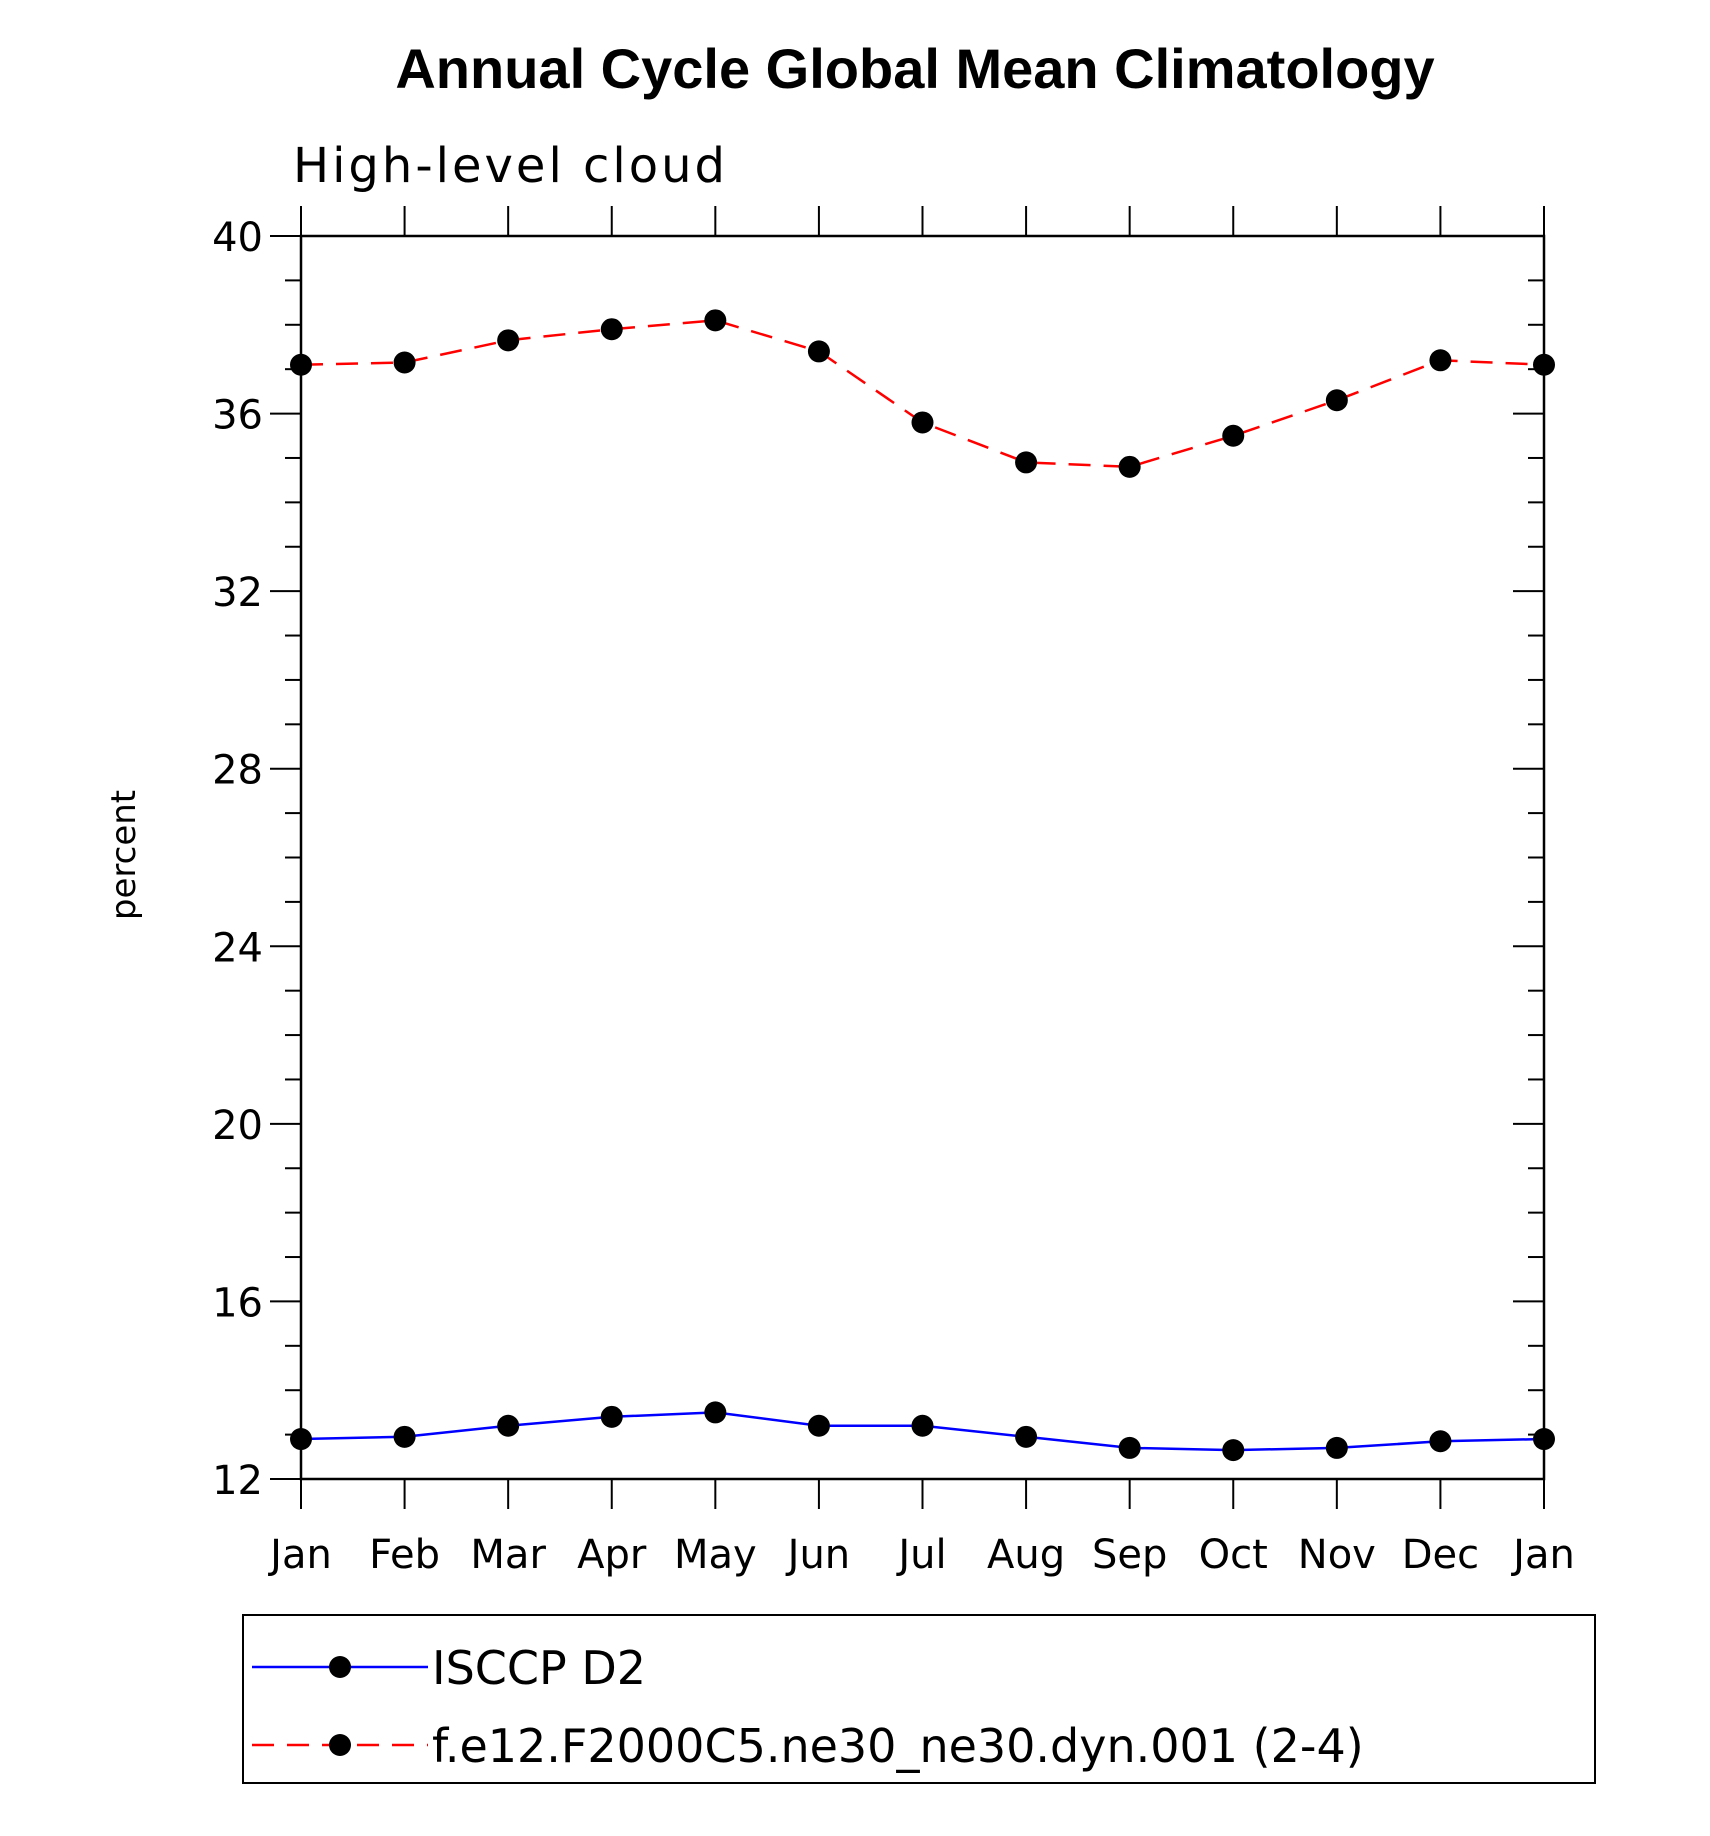 This screenshot has height=1836, width=1710. What do you see at coordinates (237, 238) in the screenshot?
I see `y-tick-label: 40` at bounding box center [237, 238].